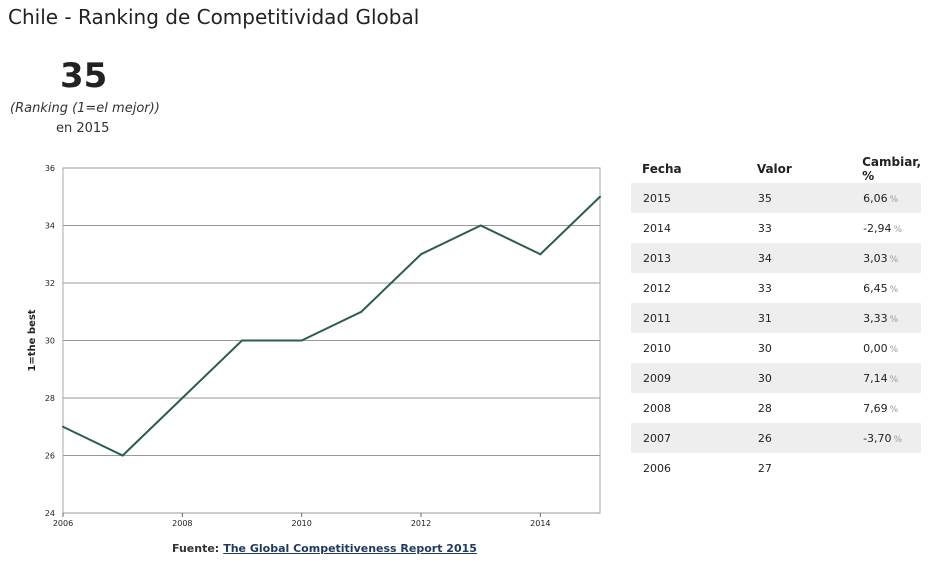  I want to click on cell-date: 2013, so click(688, 258).